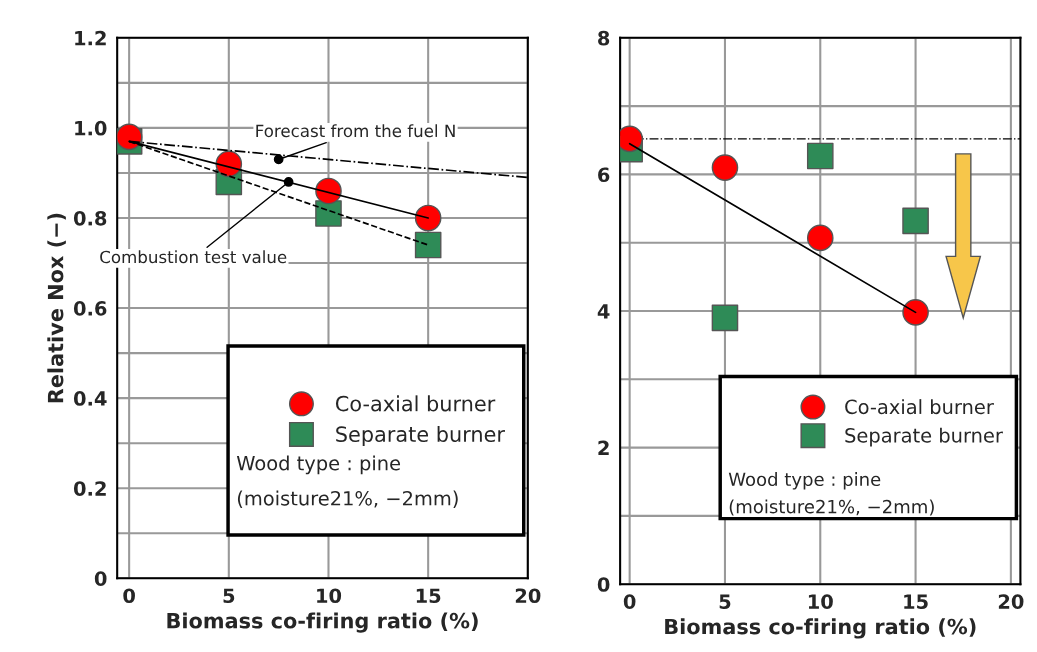  I want to click on y-tick-label: 1.2, so click(90, 38).